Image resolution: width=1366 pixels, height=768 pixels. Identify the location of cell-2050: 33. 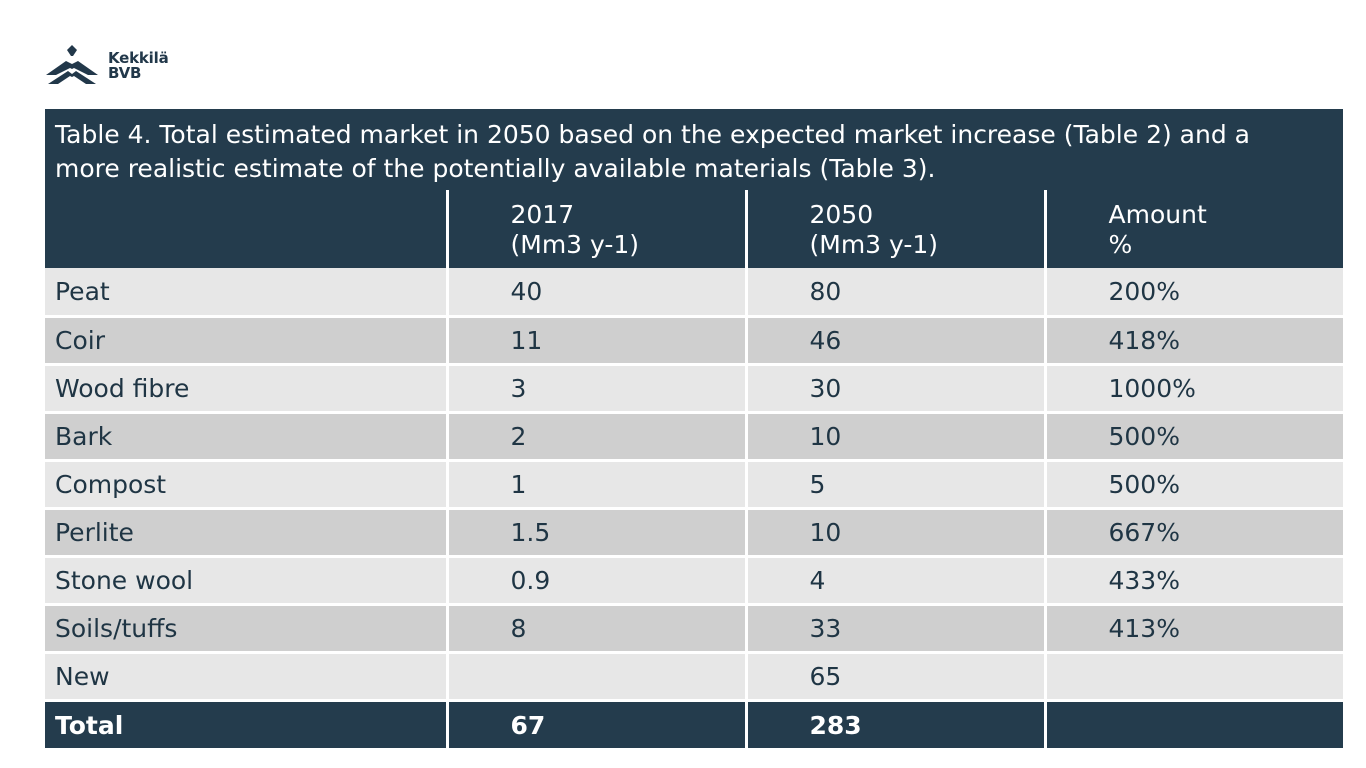
(896, 629).